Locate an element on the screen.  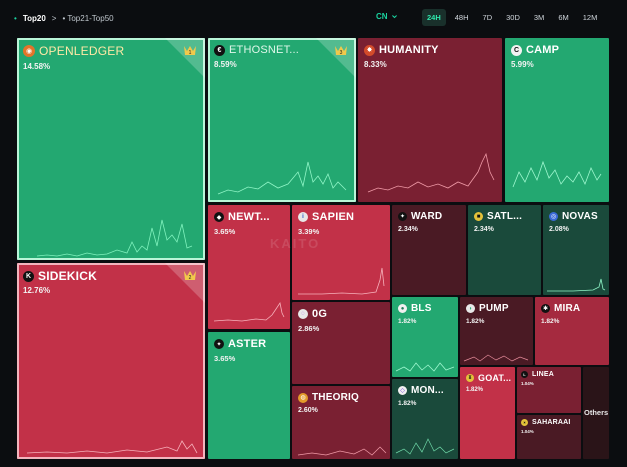
tile-aster: ✦ ASTER 3.65% is located at coordinates (249, 395).